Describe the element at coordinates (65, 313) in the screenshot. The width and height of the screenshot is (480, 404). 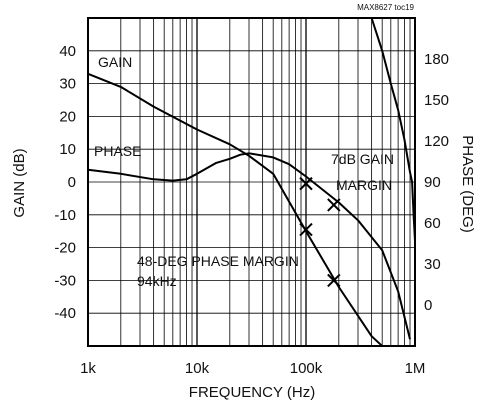
I see `y-tick-label-left: -40` at that location.